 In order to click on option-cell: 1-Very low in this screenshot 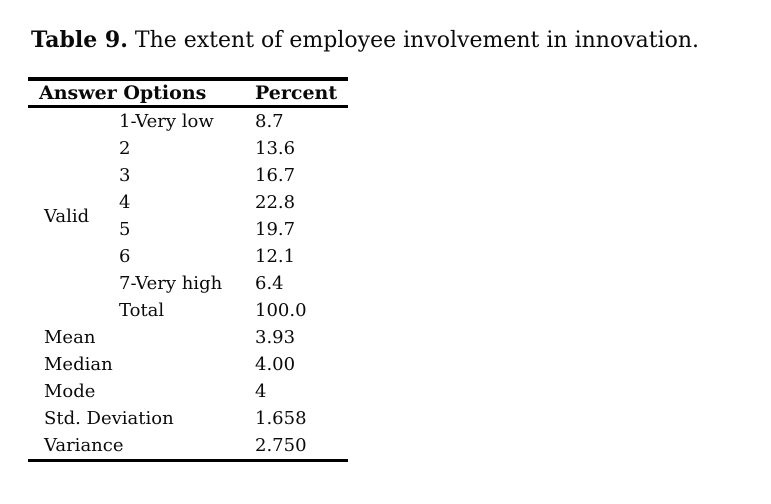, I will do `click(166, 121)`.